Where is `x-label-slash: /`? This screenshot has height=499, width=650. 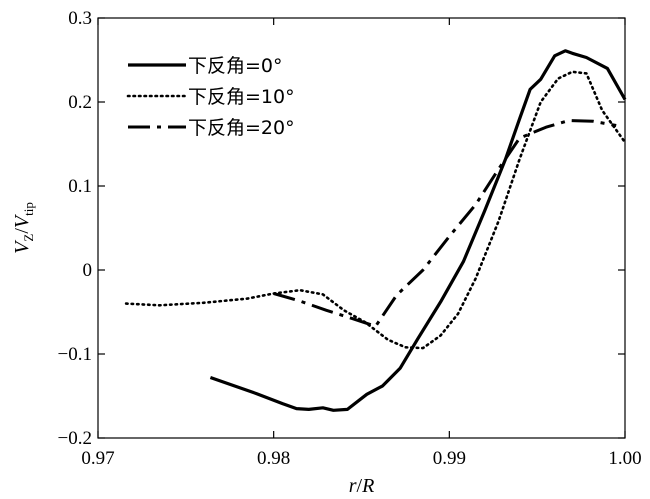 x-label-slash: / is located at coordinates (360, 486).